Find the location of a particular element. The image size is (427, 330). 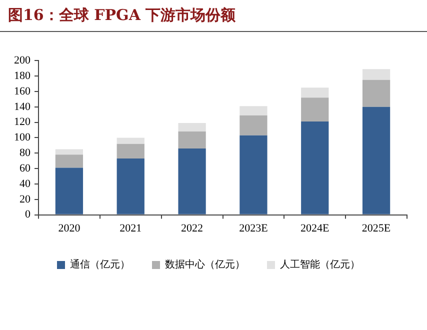

y-tick-label: 180 is located at coordinates (22, 76).